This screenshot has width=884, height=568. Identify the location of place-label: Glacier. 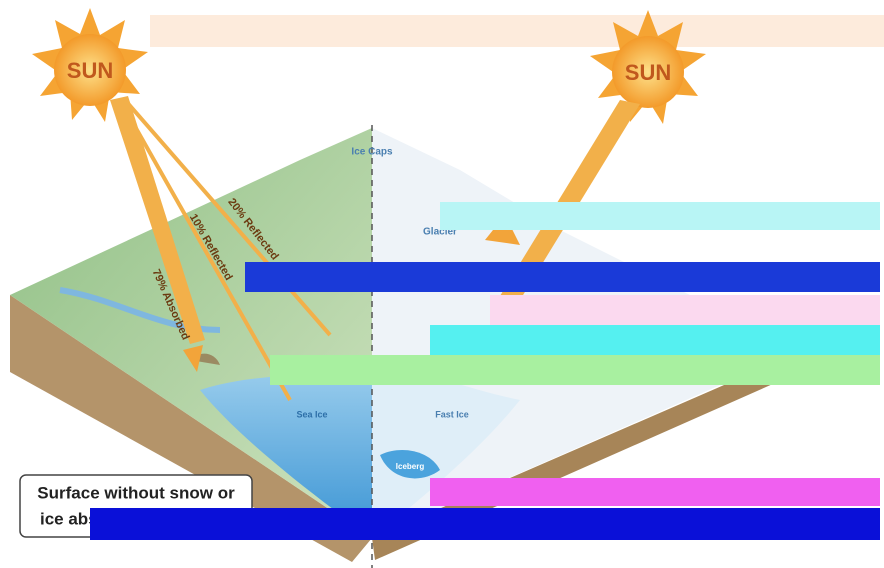
(440, 232).